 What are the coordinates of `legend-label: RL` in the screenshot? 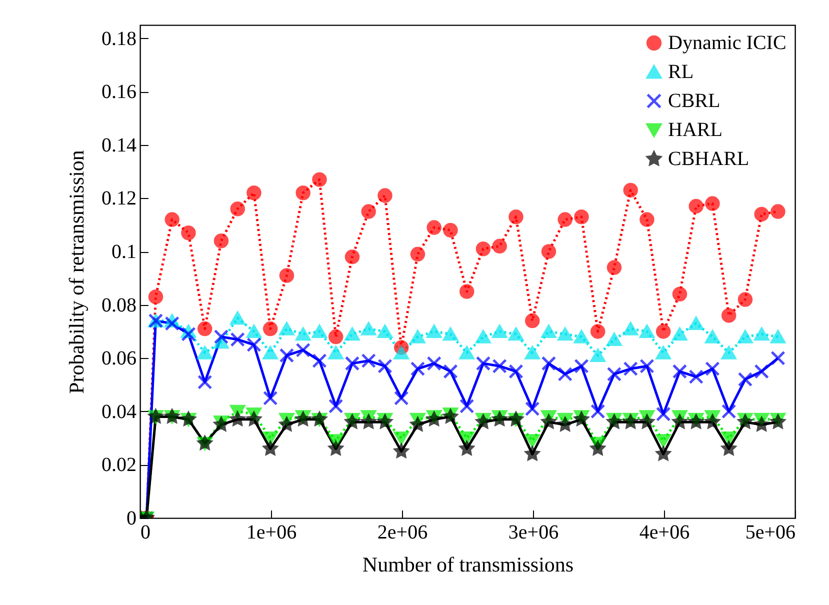 It's located at (681, 72).